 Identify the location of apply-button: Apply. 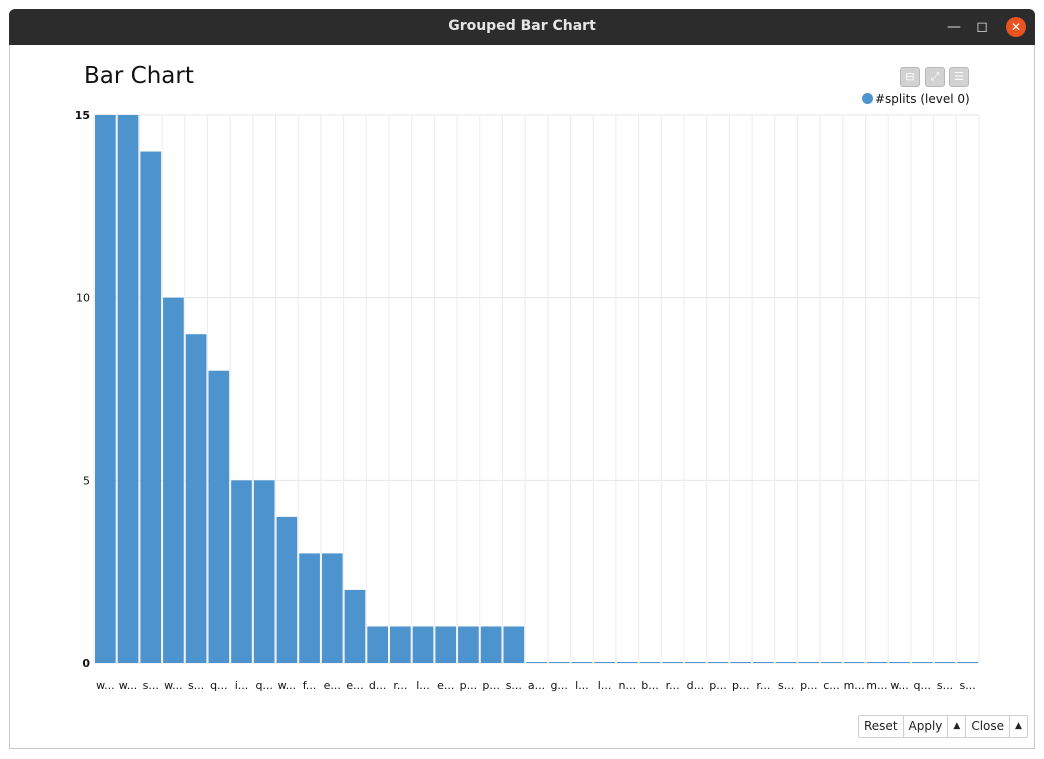
(926, 726).